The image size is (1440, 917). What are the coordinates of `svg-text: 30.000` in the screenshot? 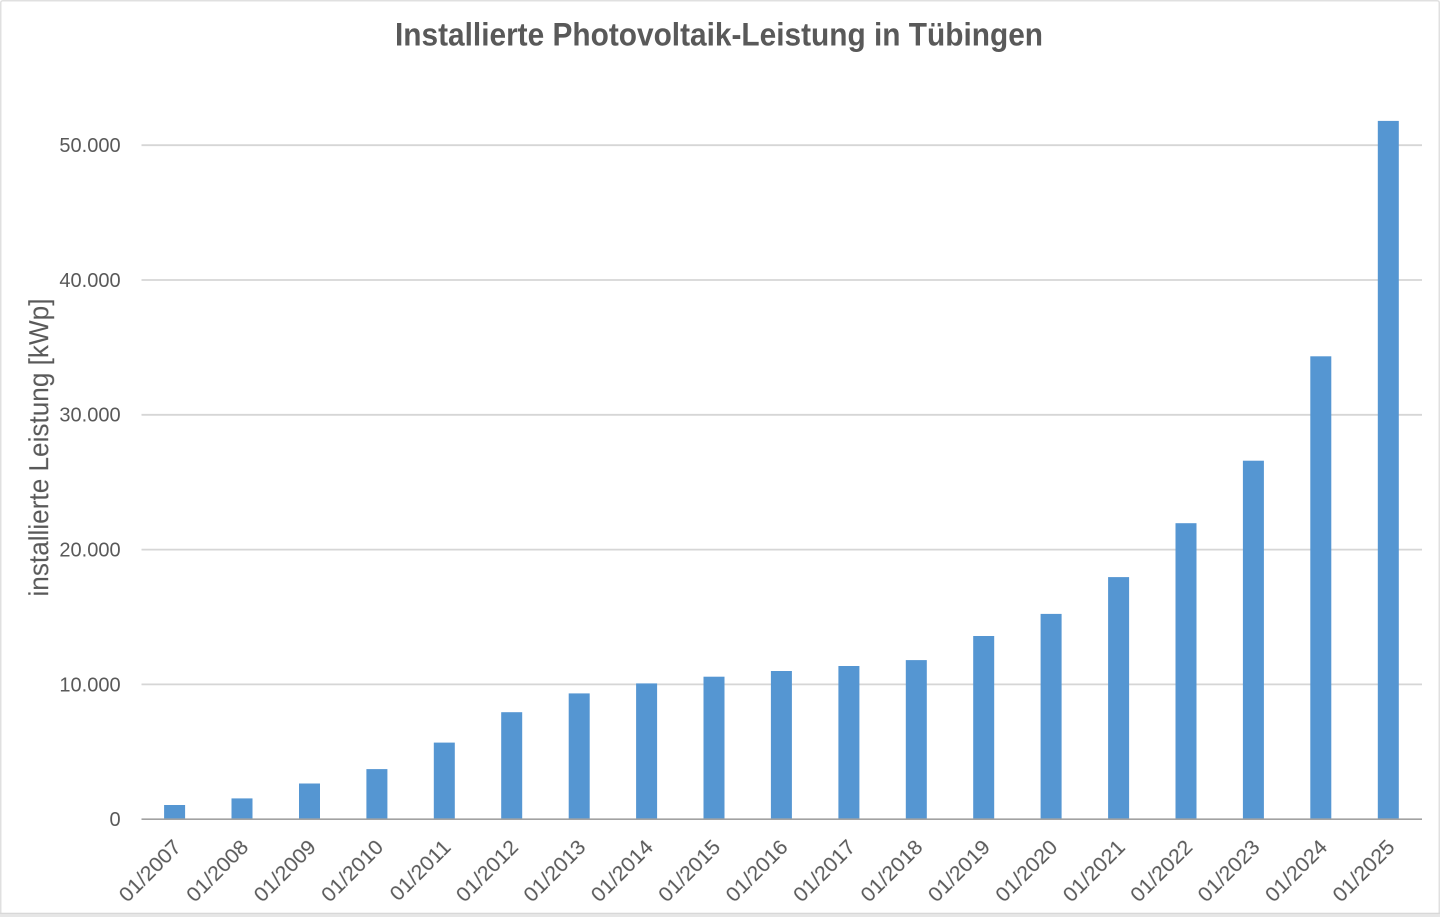 It's located at (89, 416).